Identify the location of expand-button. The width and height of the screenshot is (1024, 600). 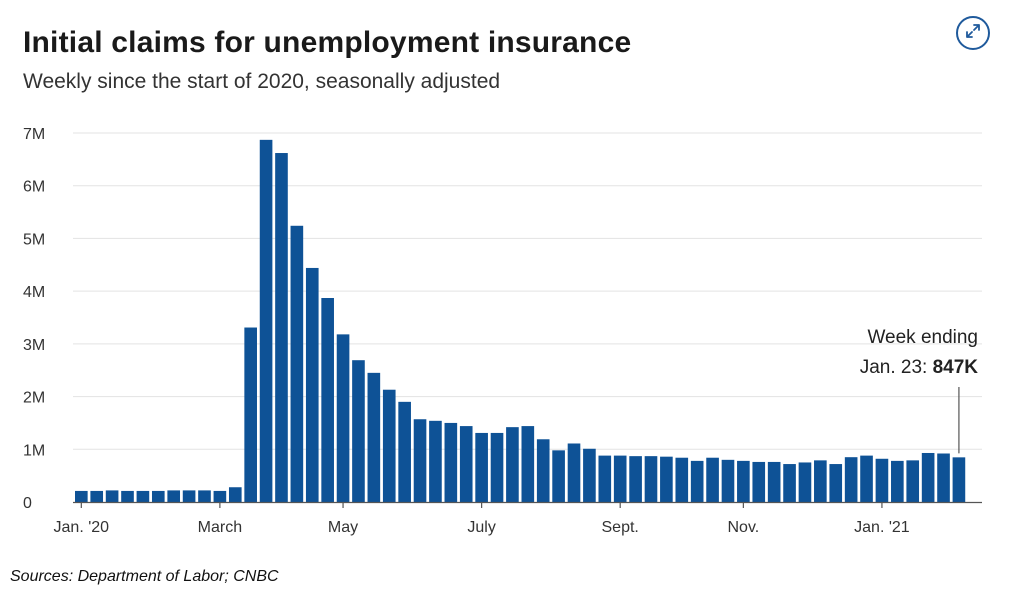
(973, 33).